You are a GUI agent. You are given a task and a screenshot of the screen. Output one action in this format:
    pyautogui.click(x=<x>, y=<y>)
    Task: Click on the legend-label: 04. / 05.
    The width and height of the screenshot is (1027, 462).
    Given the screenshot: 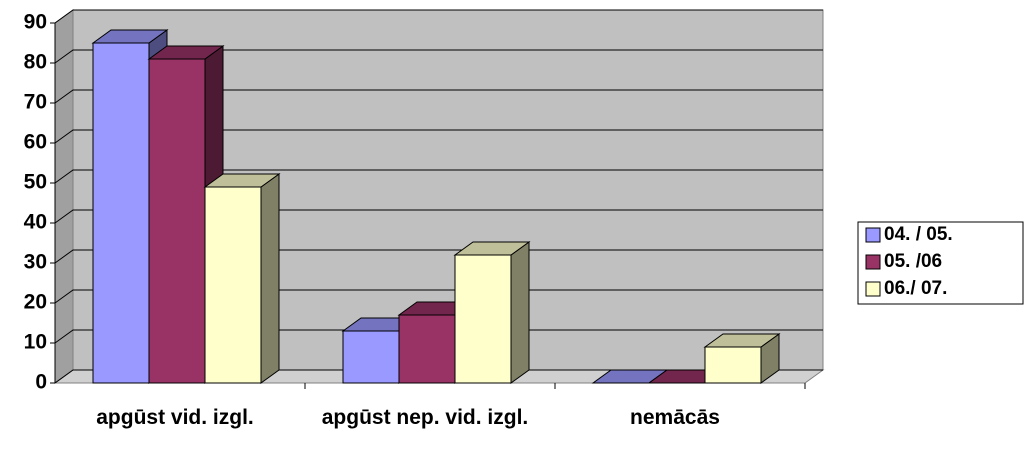 What is the action you would take?
    pyautogui.click(x=918, y=234)
    